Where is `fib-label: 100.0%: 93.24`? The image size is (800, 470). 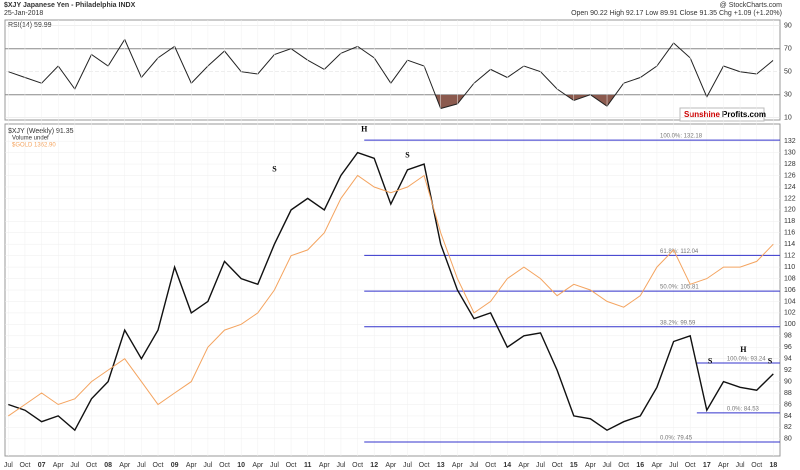 fib-label: 100.0%: 93.24 is located at coordinates (746, 360).